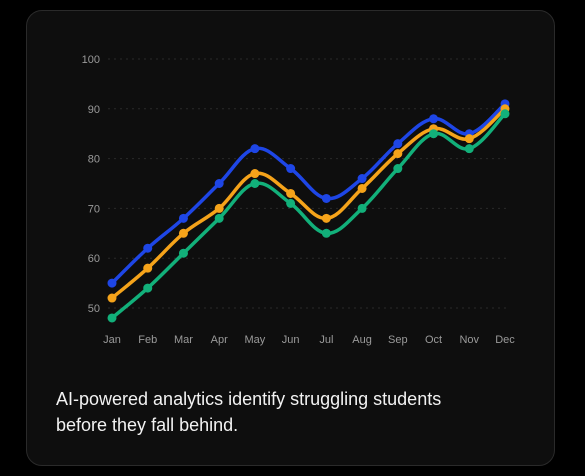  Describe the element at coordinates (255, 340) in the screenshot. I see `x-tick-label: May` at that location.